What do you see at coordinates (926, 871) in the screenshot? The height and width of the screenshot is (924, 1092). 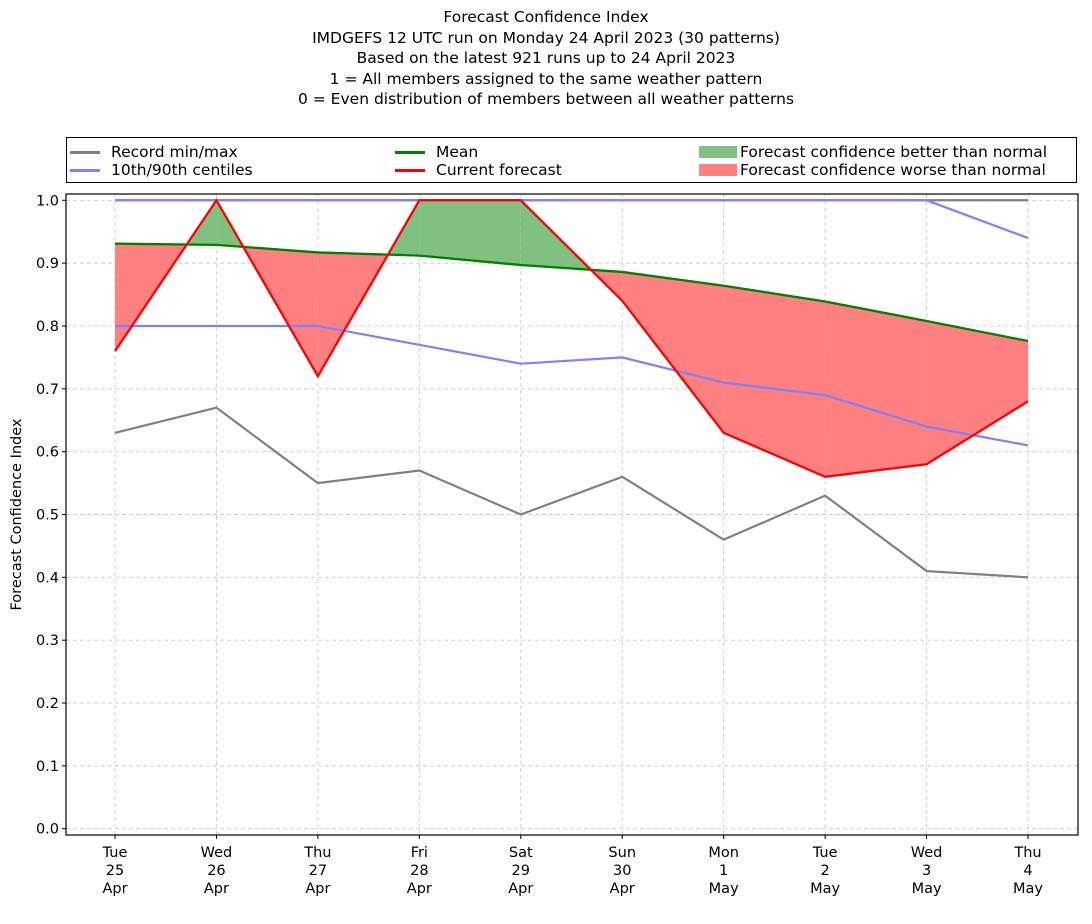 I see `x-tick-label: 3` at bounding box center [926, 871].